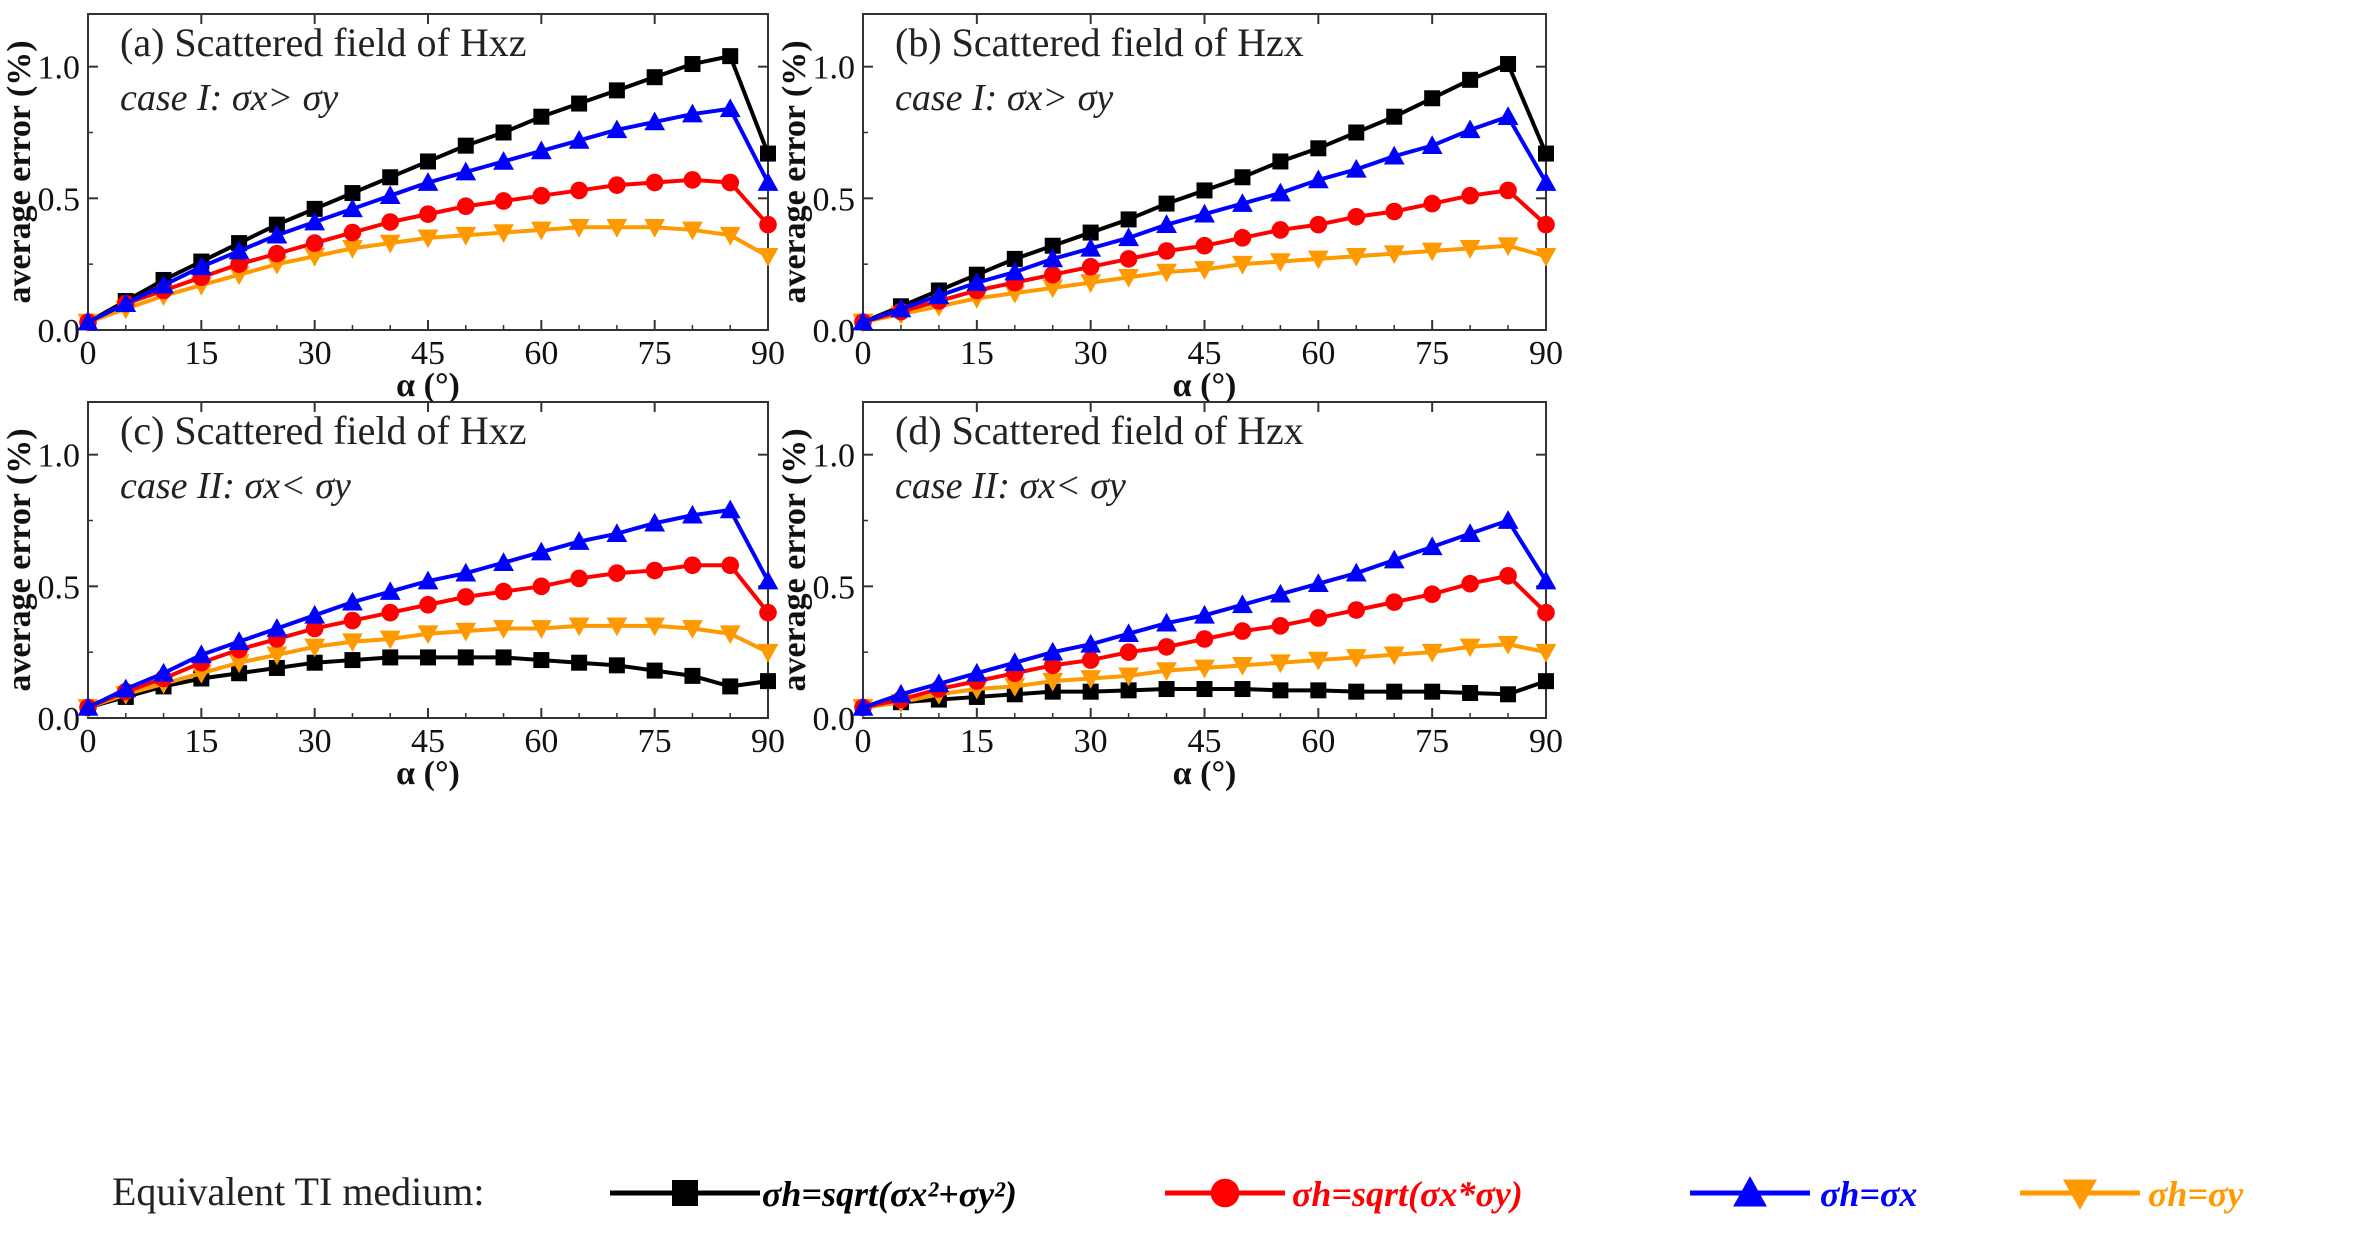 This screenshot has width=2355, height=1242. Describe the element at coordinates (1205, 773) in the screenshot. I see `x-axis-label: α (°)` at that location.